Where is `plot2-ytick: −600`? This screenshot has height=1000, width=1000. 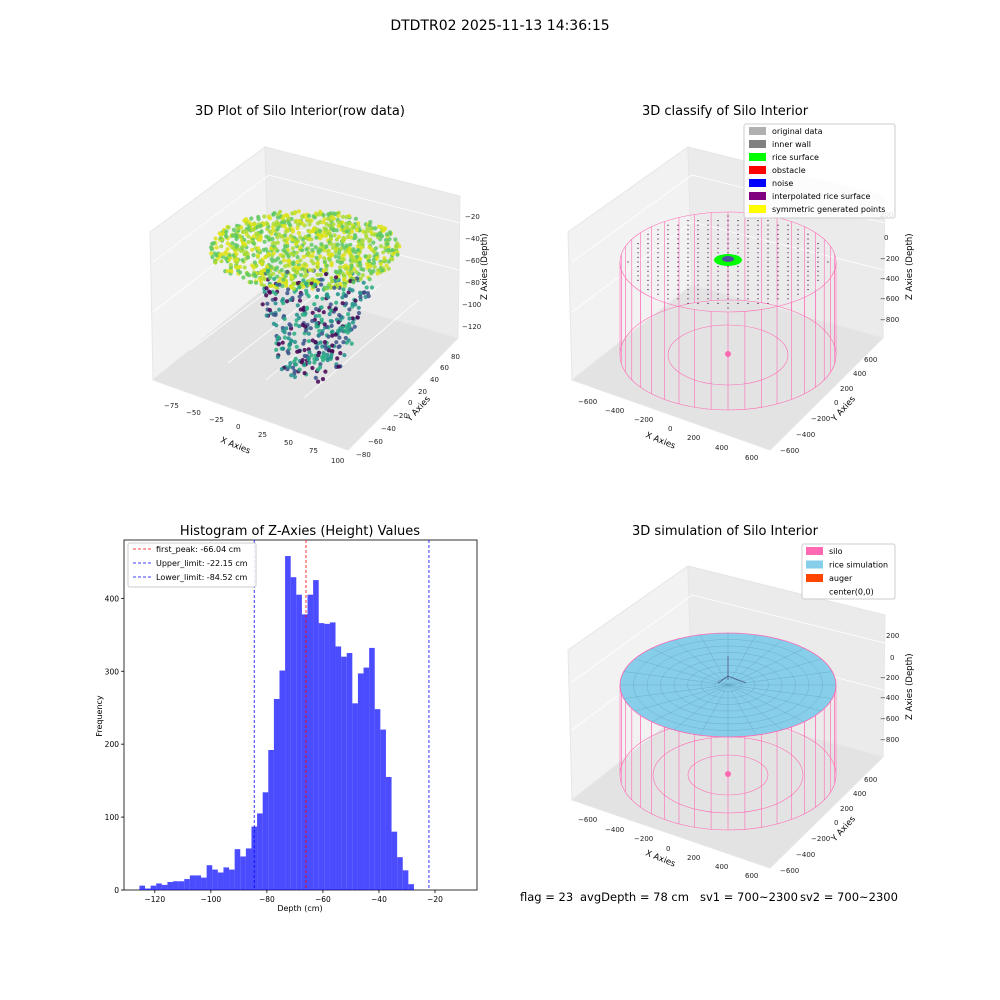
plot2-ytick: −600 is located at coordinates (789, 451).